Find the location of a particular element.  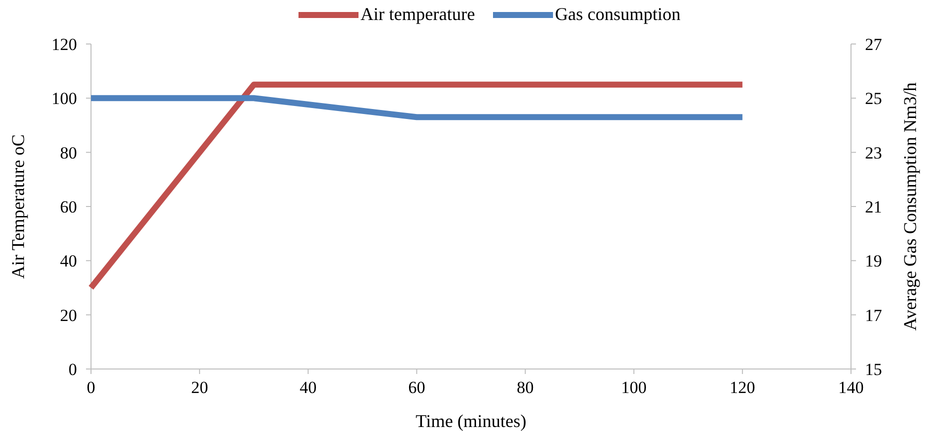

x-tick-label: 40 is located at coordinates (308, 387).